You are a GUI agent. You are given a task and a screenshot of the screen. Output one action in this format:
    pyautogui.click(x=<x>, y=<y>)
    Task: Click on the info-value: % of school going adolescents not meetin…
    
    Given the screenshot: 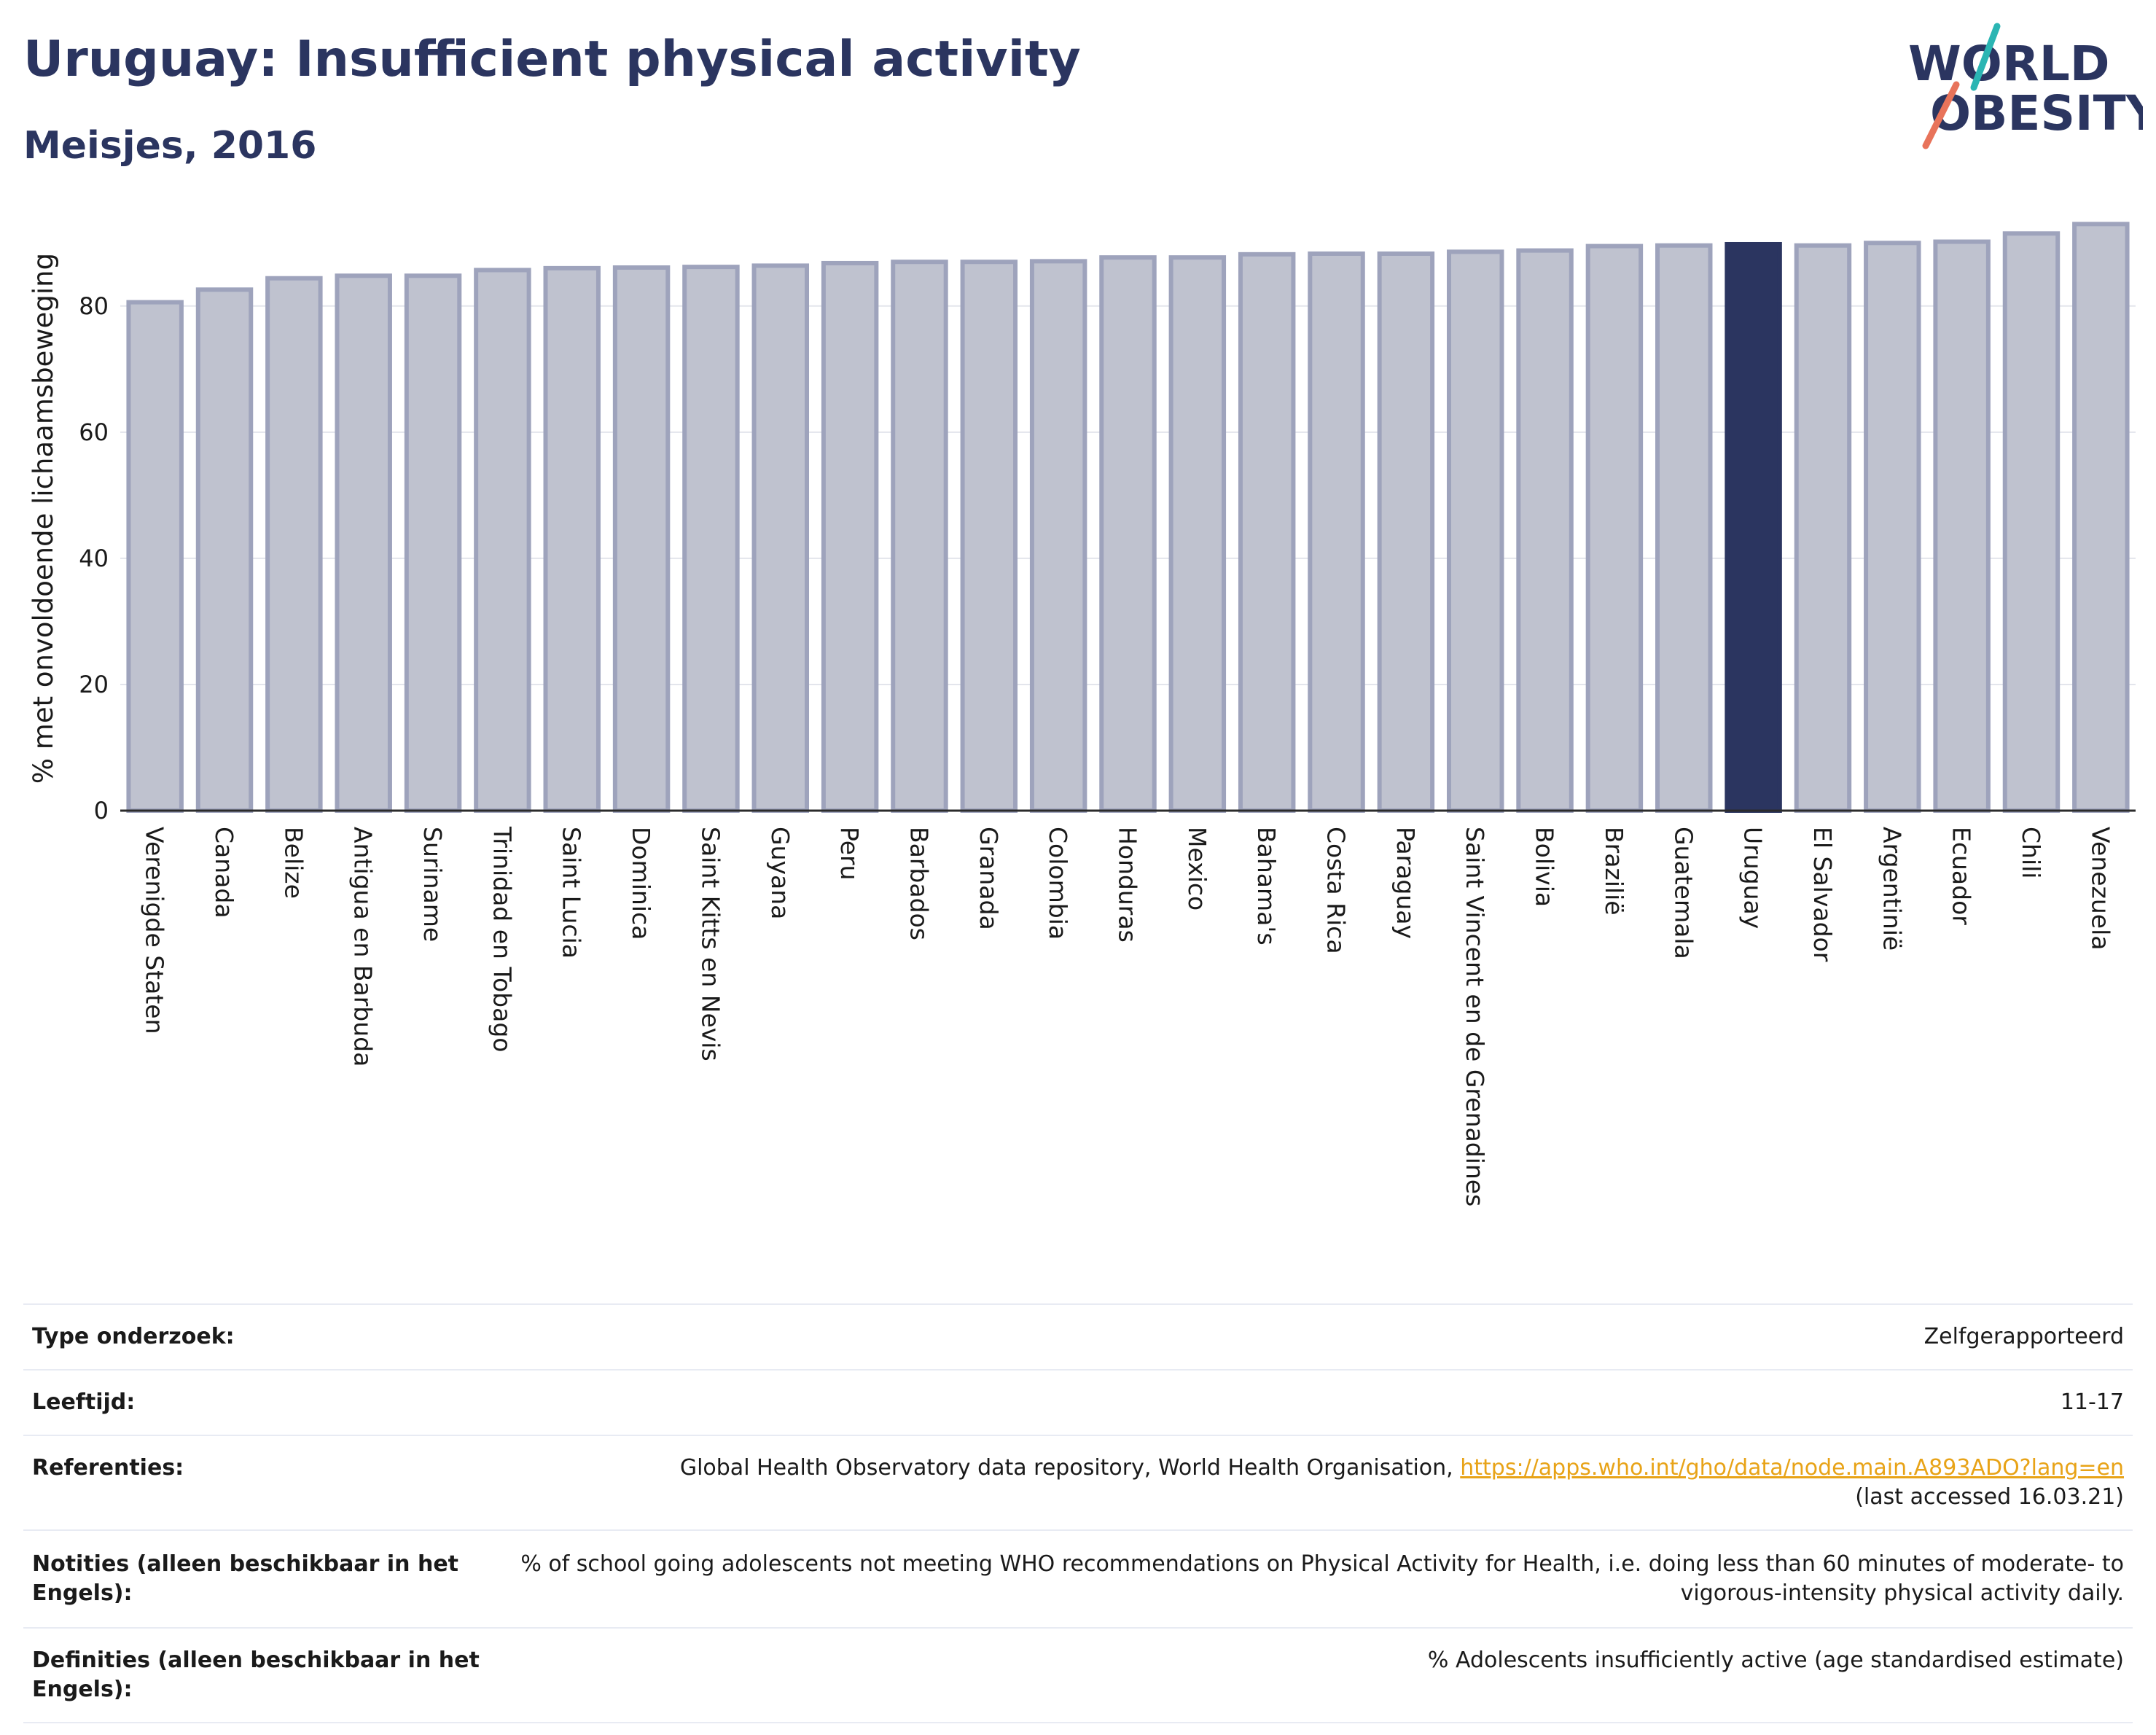 What is the action you would take?
    pyautogui.click(x=1320, y=1578)
    